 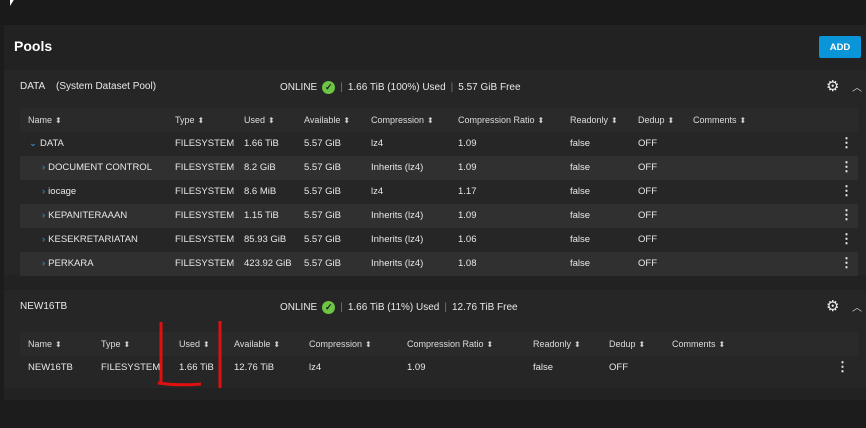 I want to click on column-label: Available, so click(x=322, y=120).